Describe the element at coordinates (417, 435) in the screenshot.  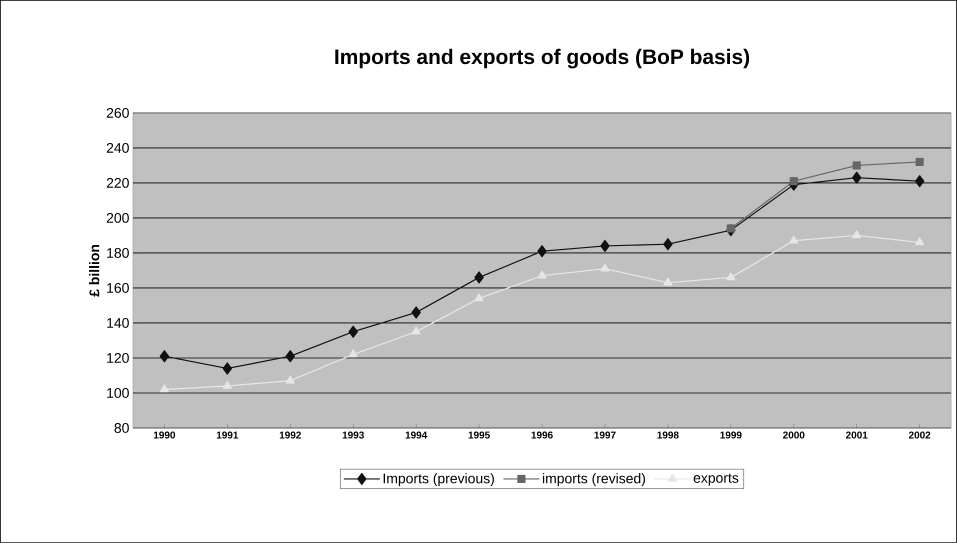
I see `x-tick-label: 1994` at that location.